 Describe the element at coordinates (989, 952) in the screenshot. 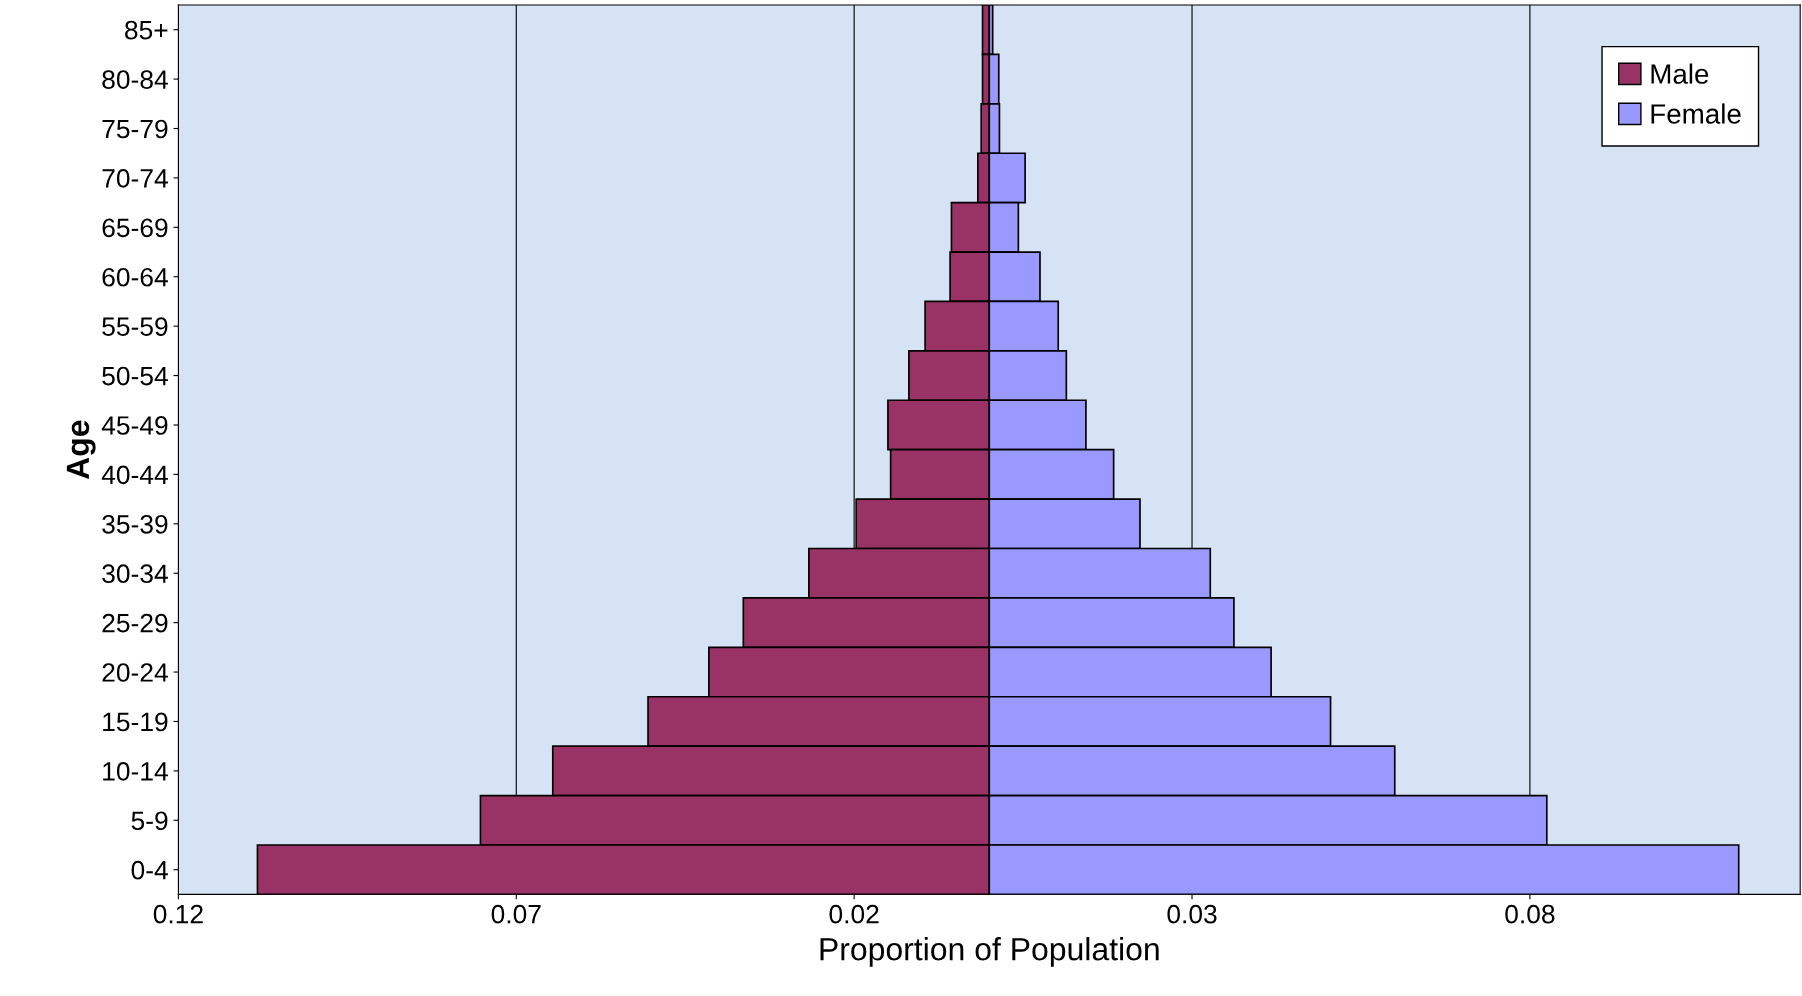

I see `x-axis-title: Proportion of Population` at that location.